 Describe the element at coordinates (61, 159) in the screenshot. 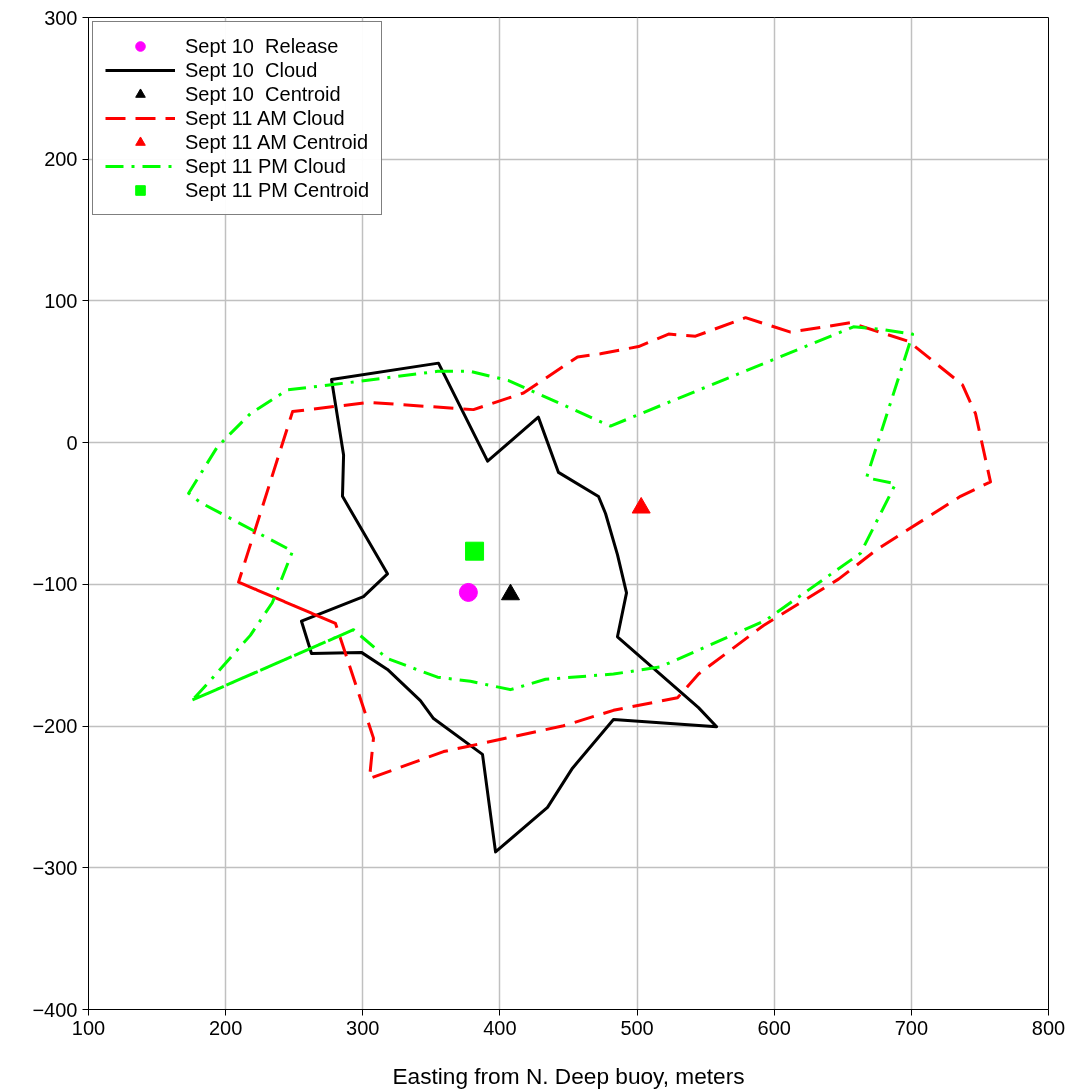

I see `y-tick-label: 200` at that location.